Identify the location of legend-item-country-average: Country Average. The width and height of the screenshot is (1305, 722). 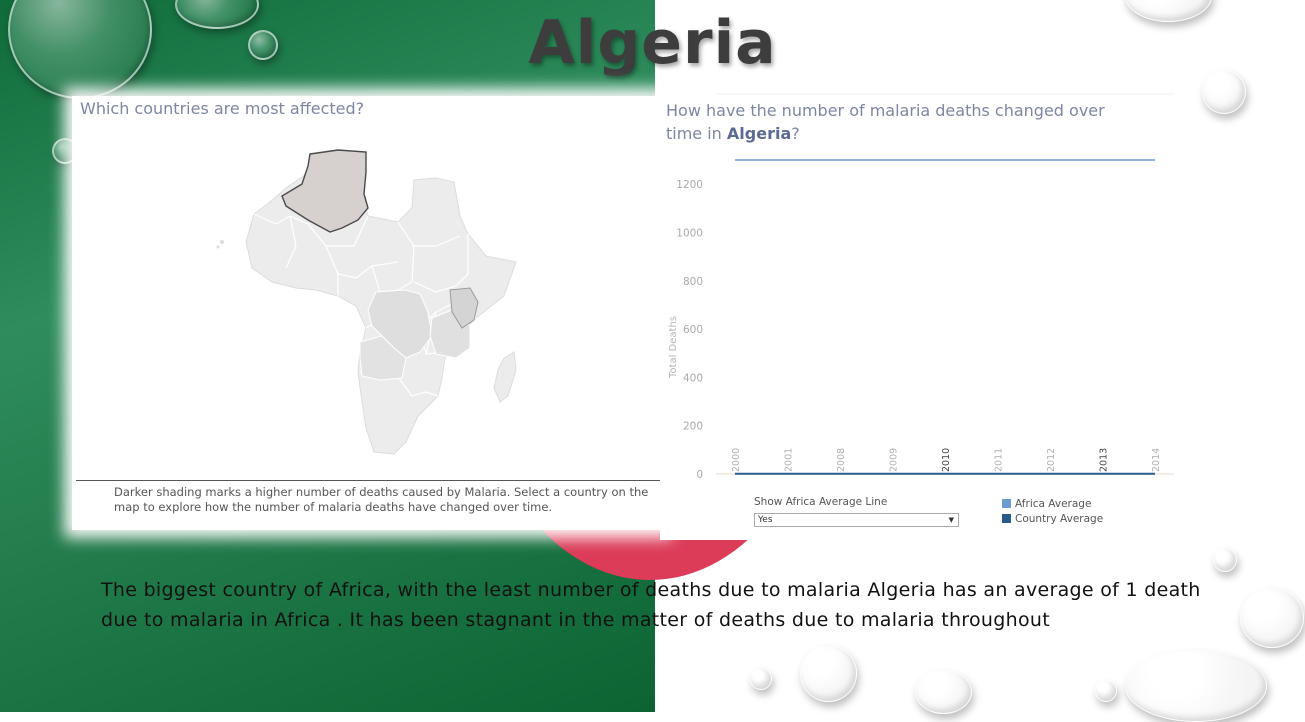
(1052, 518).